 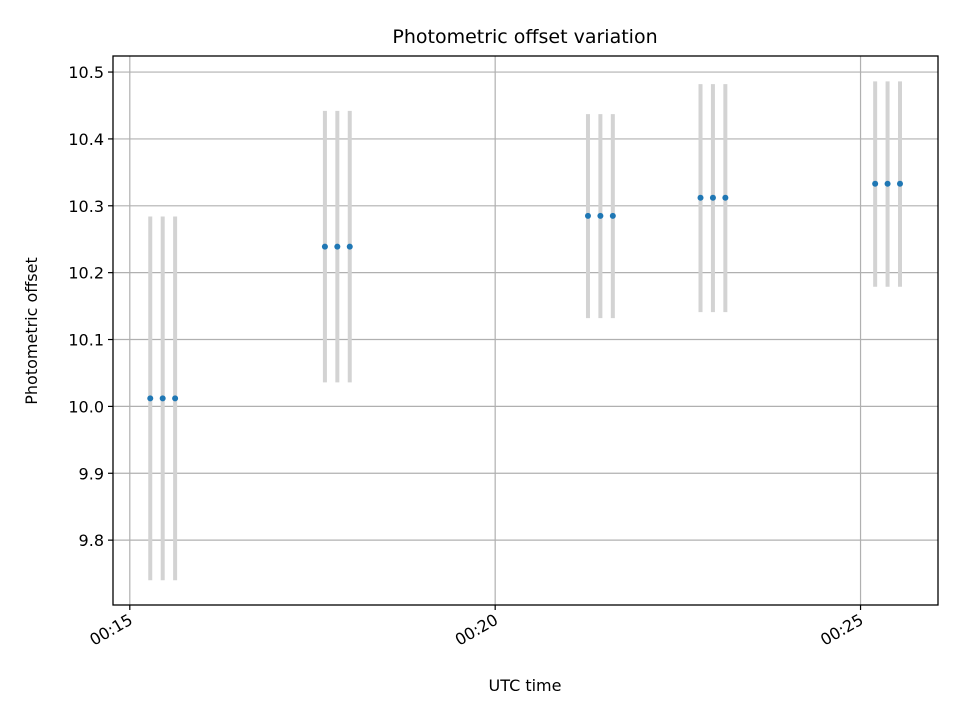 What do you see at coordinates (91, 540) in the screenshot?
I see `y-tick-label: 9.8` at bounding box center [91, 540].